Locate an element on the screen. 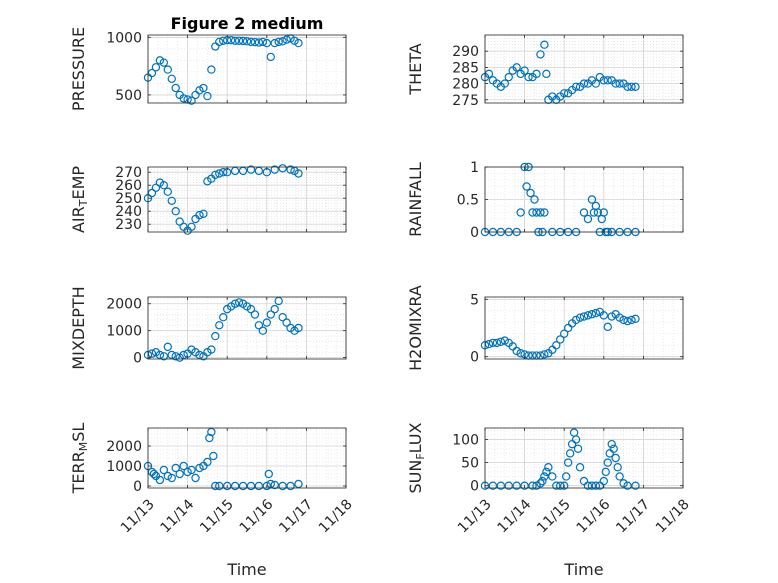 This screenshot has height=583, width=778. x-tick-label: 11/17 is located at coordinates (296, 516).